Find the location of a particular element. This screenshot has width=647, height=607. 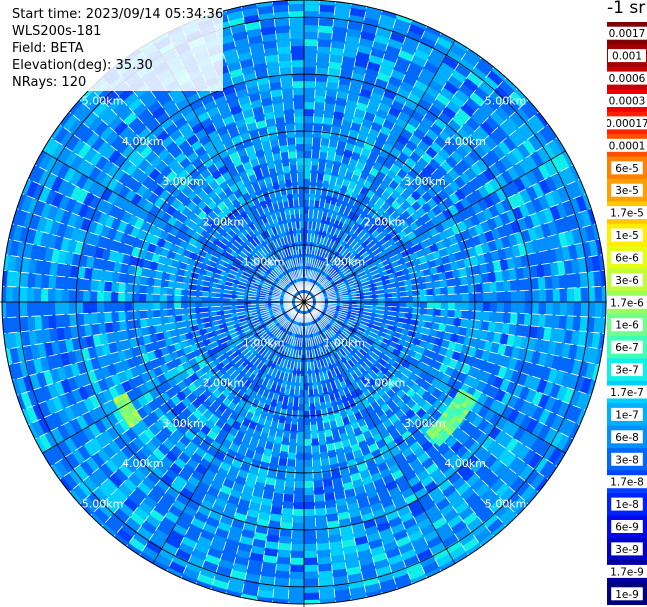

ray-separator is located at coordinates (449, 263).